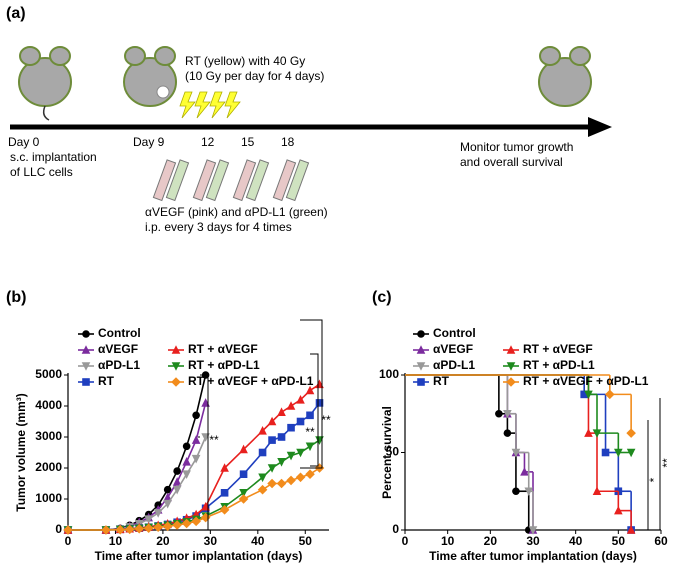  What do you see at coordinates (48, 405) in the screenshot?
I see `y-tick-label: 4000` at bounding box center [48, 405].